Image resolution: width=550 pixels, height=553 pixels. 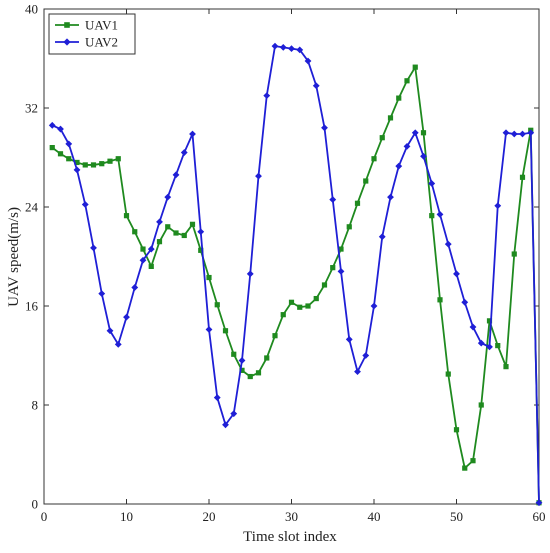 I want to click on x-tick-label: 60, so click(x=539, y=516).